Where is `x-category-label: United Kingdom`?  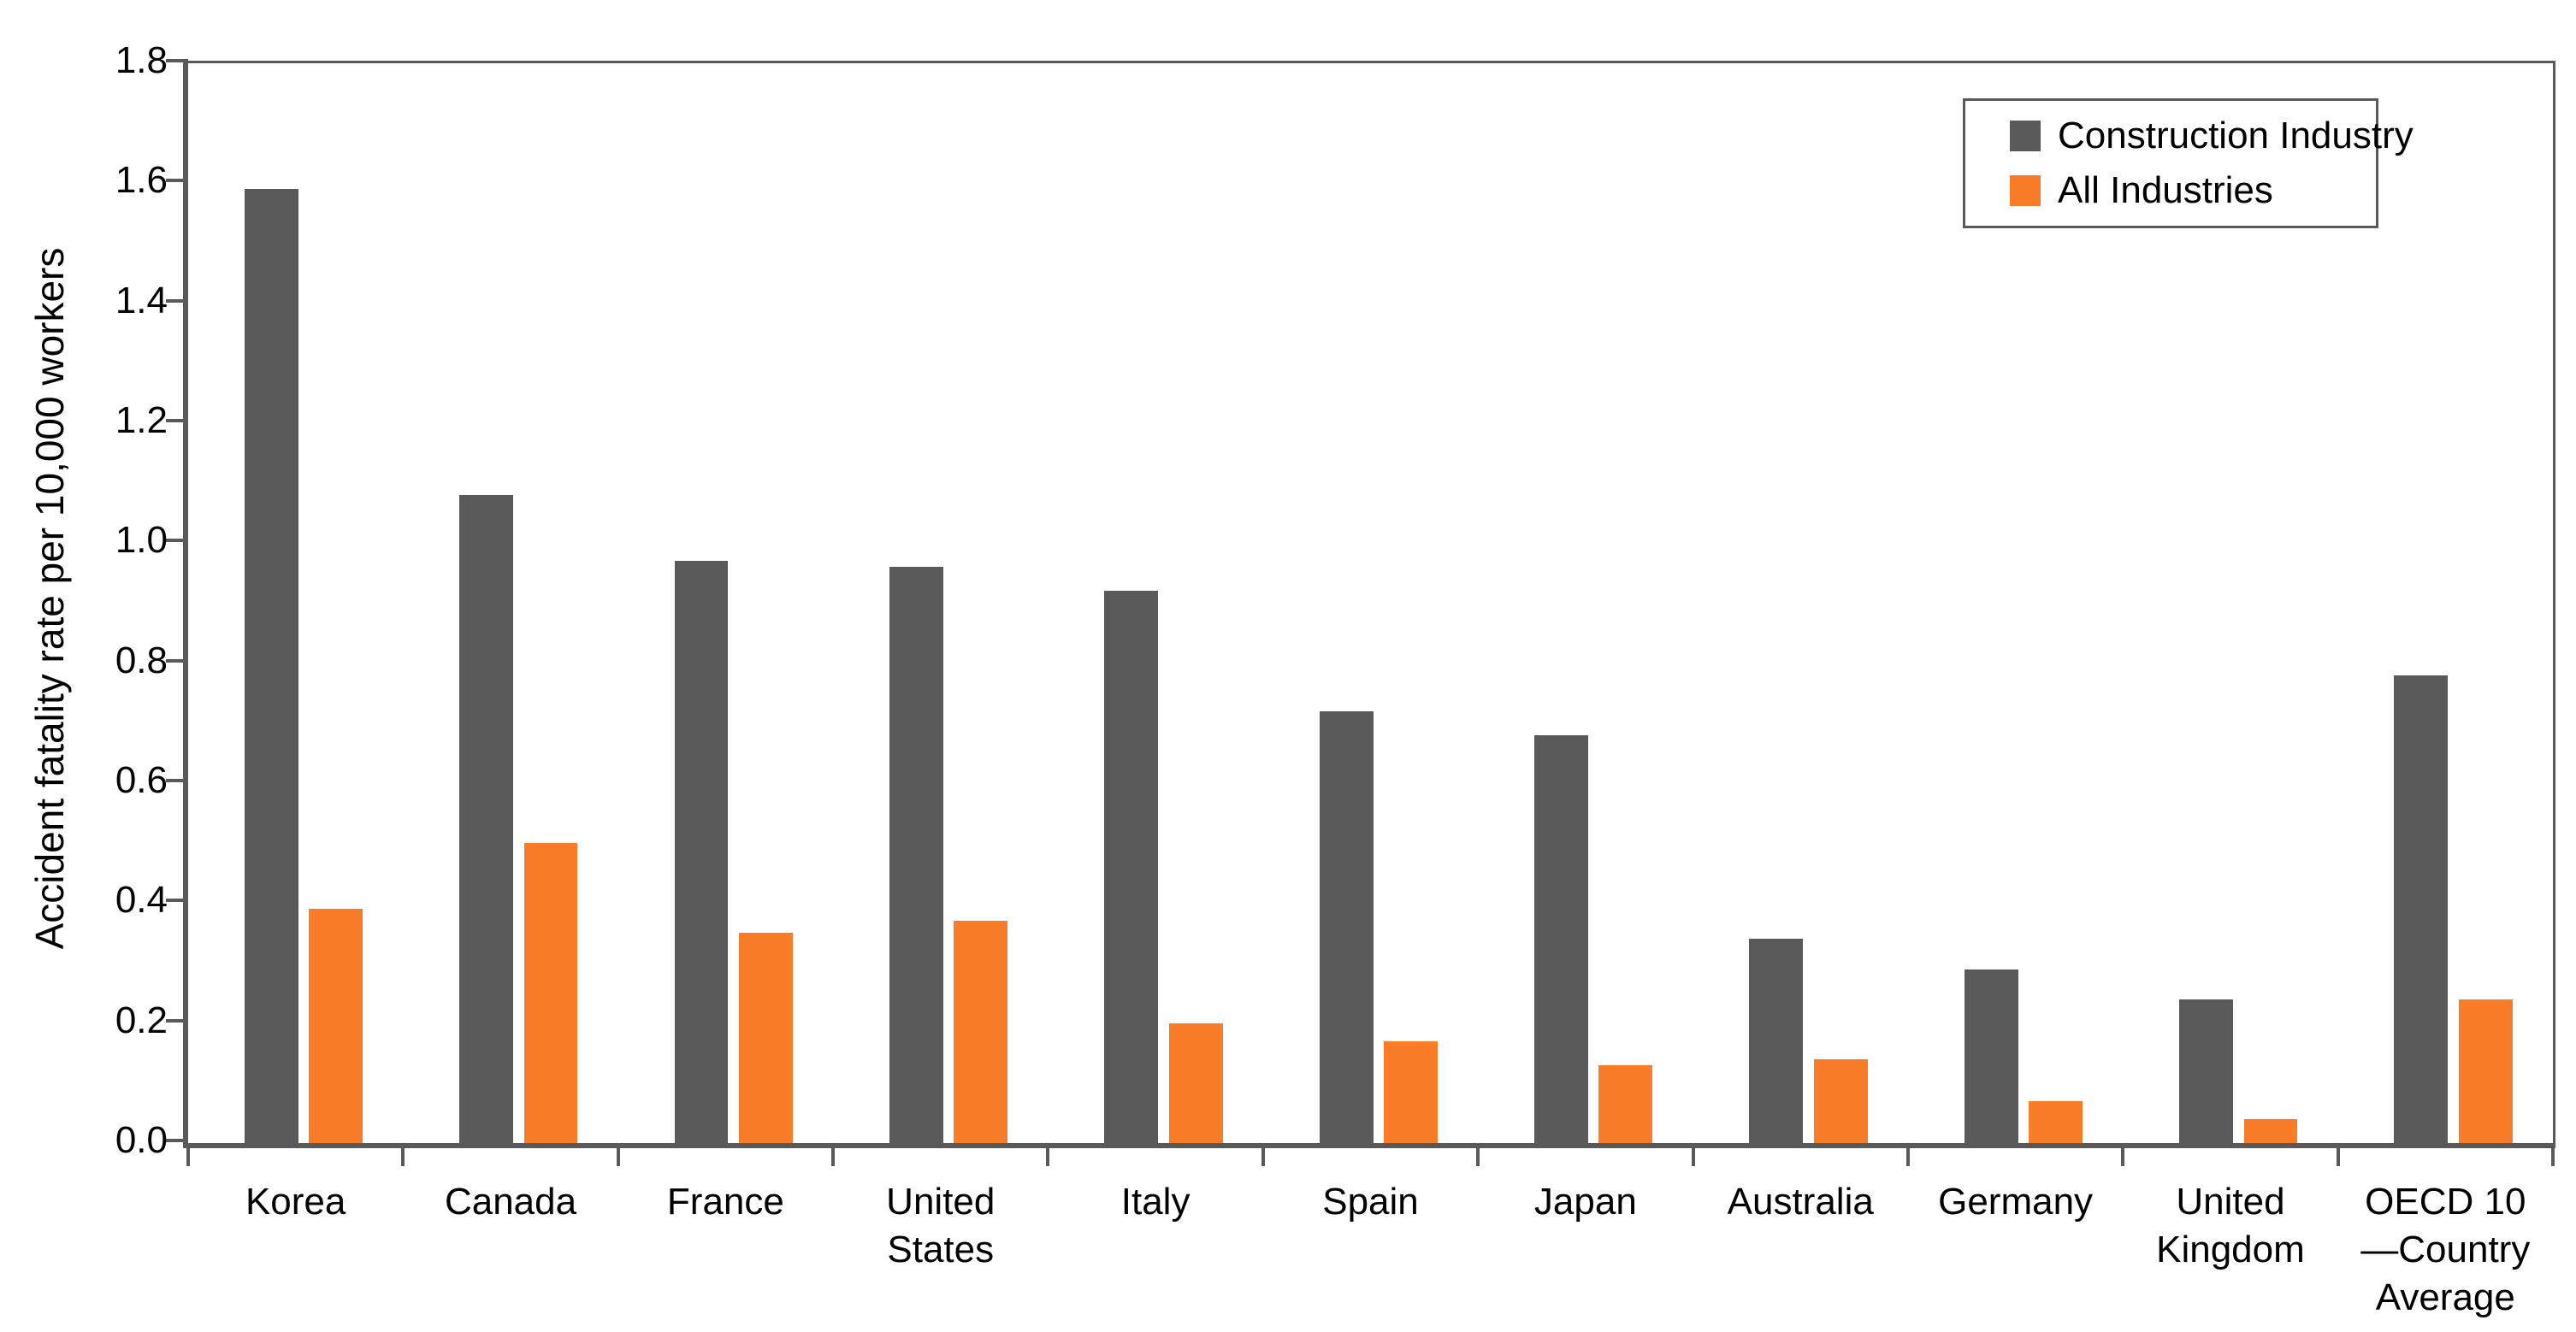 x-category-label: United Kingdom is located at coordinates (2230, 1225).